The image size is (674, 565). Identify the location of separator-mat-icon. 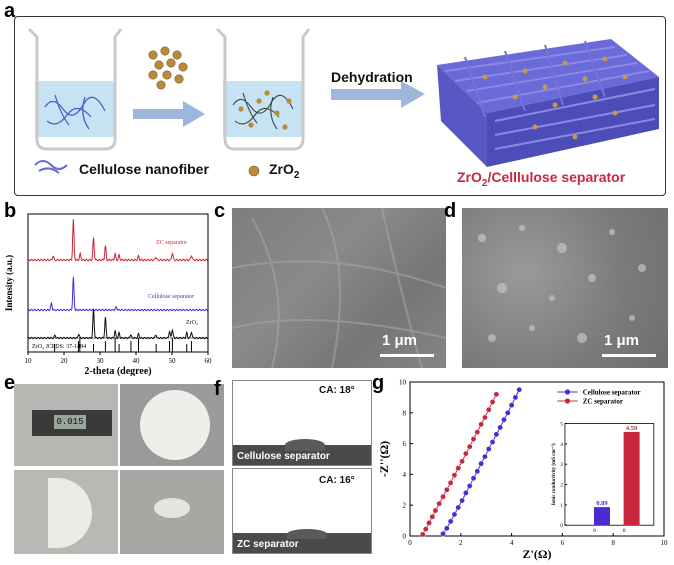
(548, 103).